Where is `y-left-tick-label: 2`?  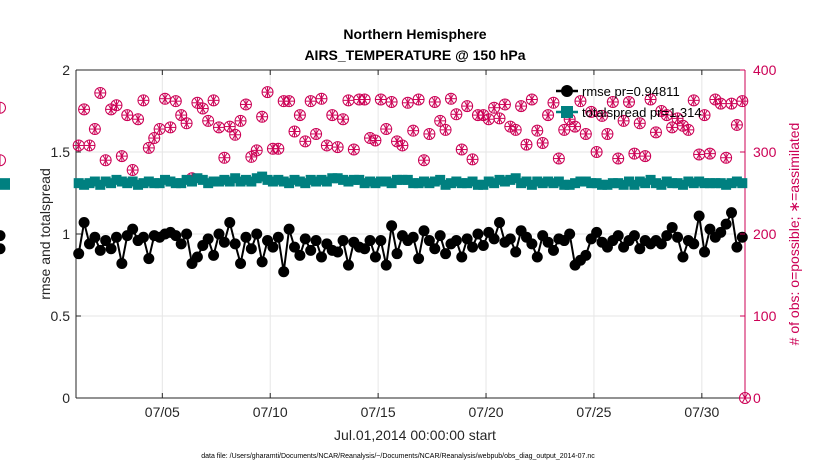 y-left-tick-label: 2 is located at coordinates (66, 70).